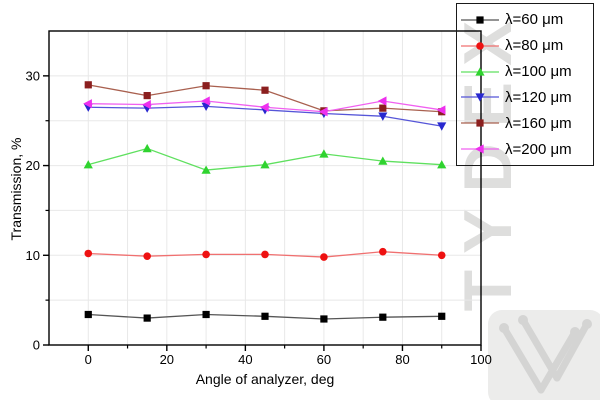 The height and width of the screenshot is (400, 600). What do you see at coordinates (36, 345) in the screenshot?
I see `y-tick-label: 0` at bounding box center [36, 345].